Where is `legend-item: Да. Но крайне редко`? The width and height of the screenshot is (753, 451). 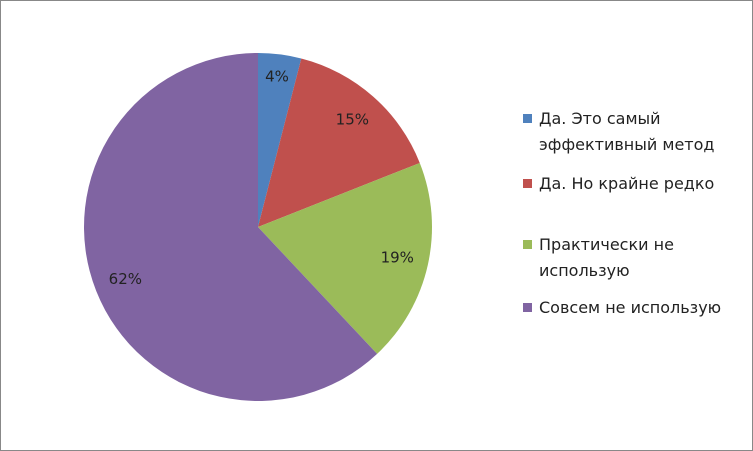
legend-item: Да. Но крайне редко is located at coordinates (635, 184).